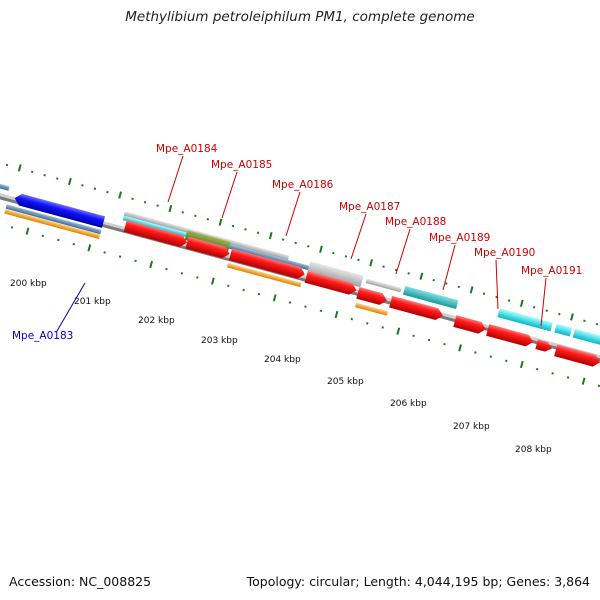  I want to click on scale-tick-label: 207 kbp, so click(471, 427).